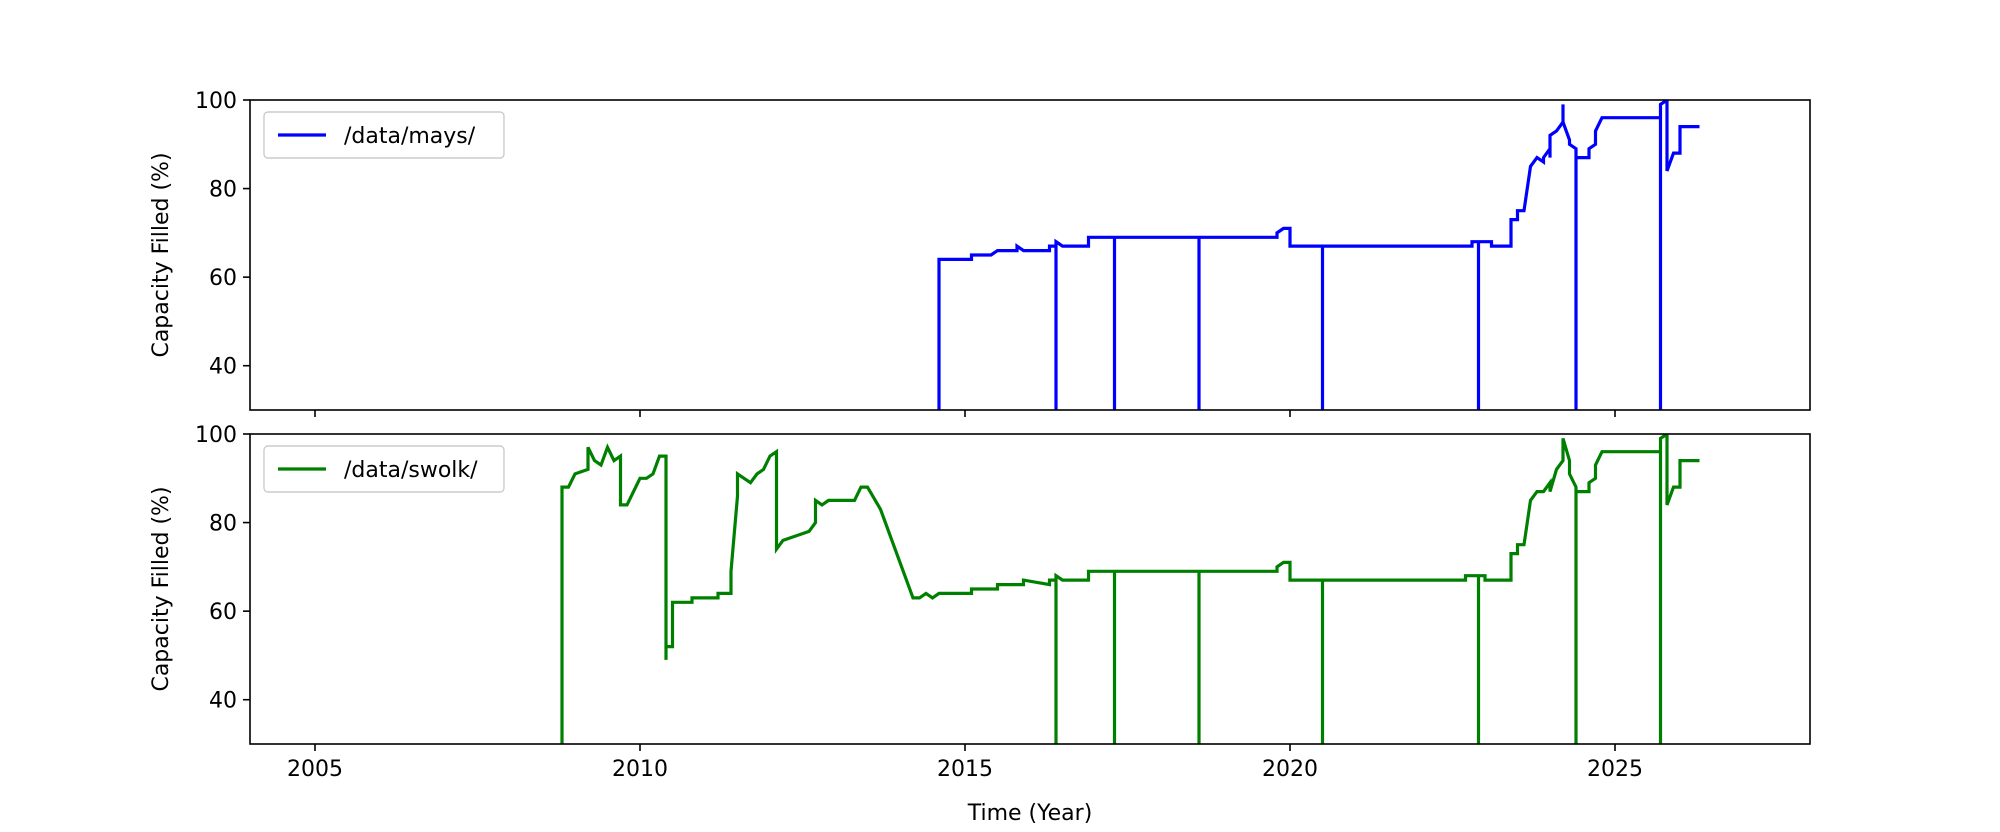  Describe the element at coordinates (965, 769) in the screenshot. I see `x-tick-label: 2015` at that location.